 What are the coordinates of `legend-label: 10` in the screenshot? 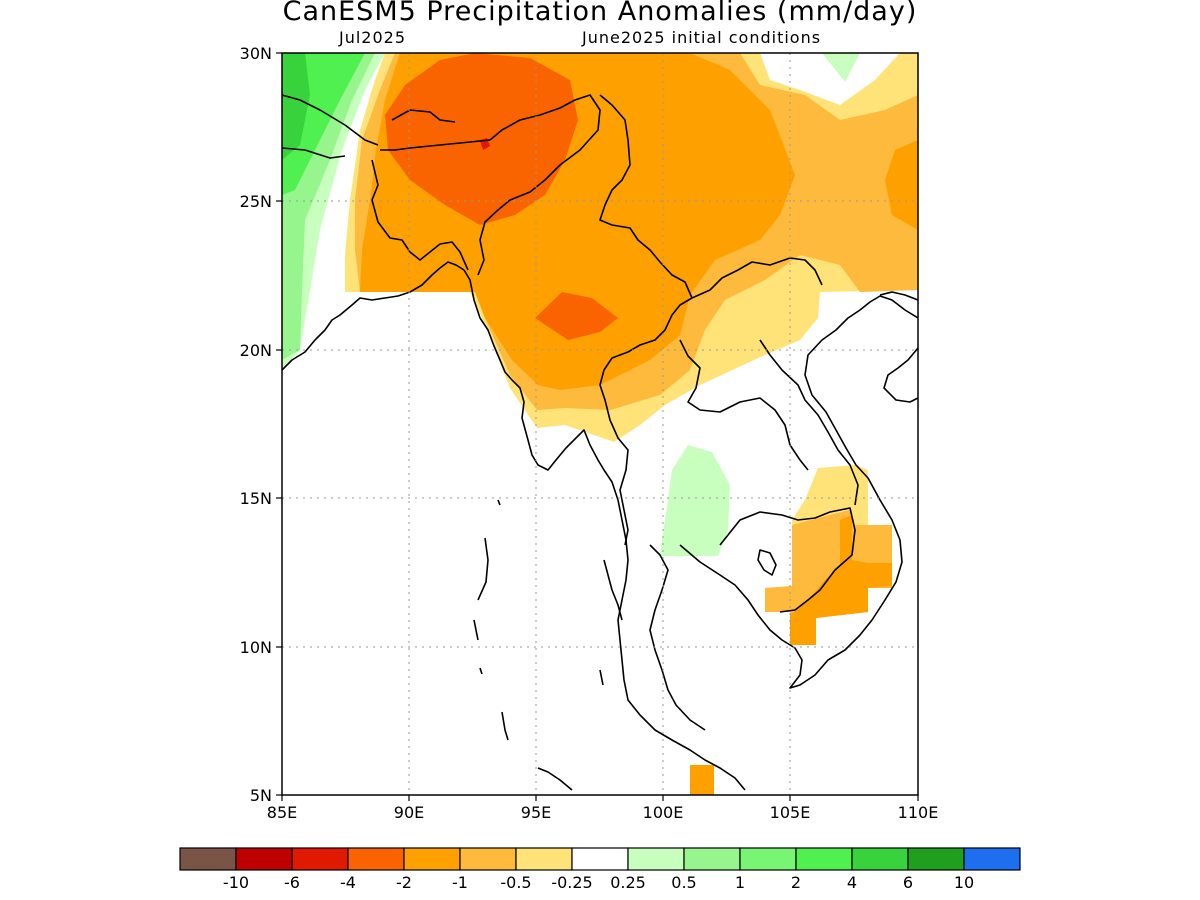 It's located at (964, 882).